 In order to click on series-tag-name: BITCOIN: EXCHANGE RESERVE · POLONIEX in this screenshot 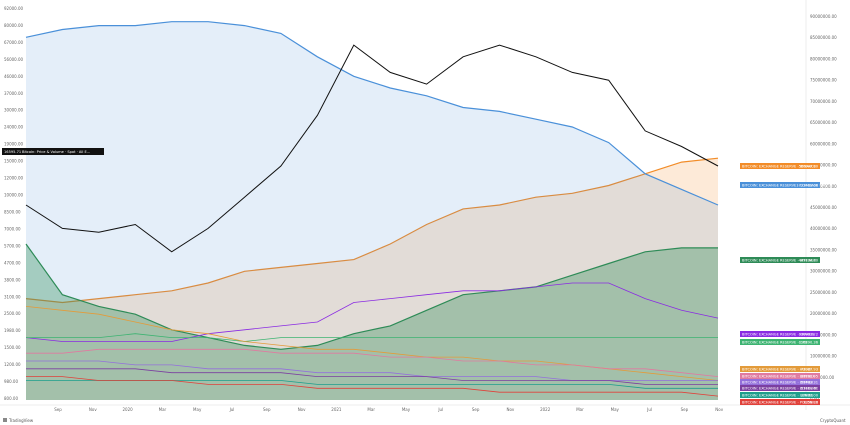, I will do `click(780, 403)`.